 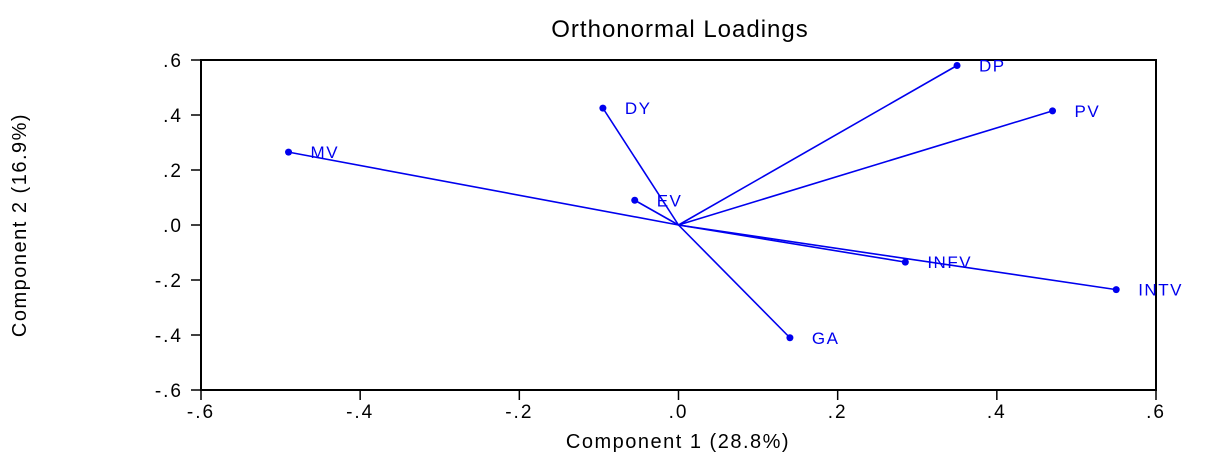 What do you see at coordinates (670, 200) in the screenshot?
I see `point-label-ev: EV` at bounding box center [670, 200].